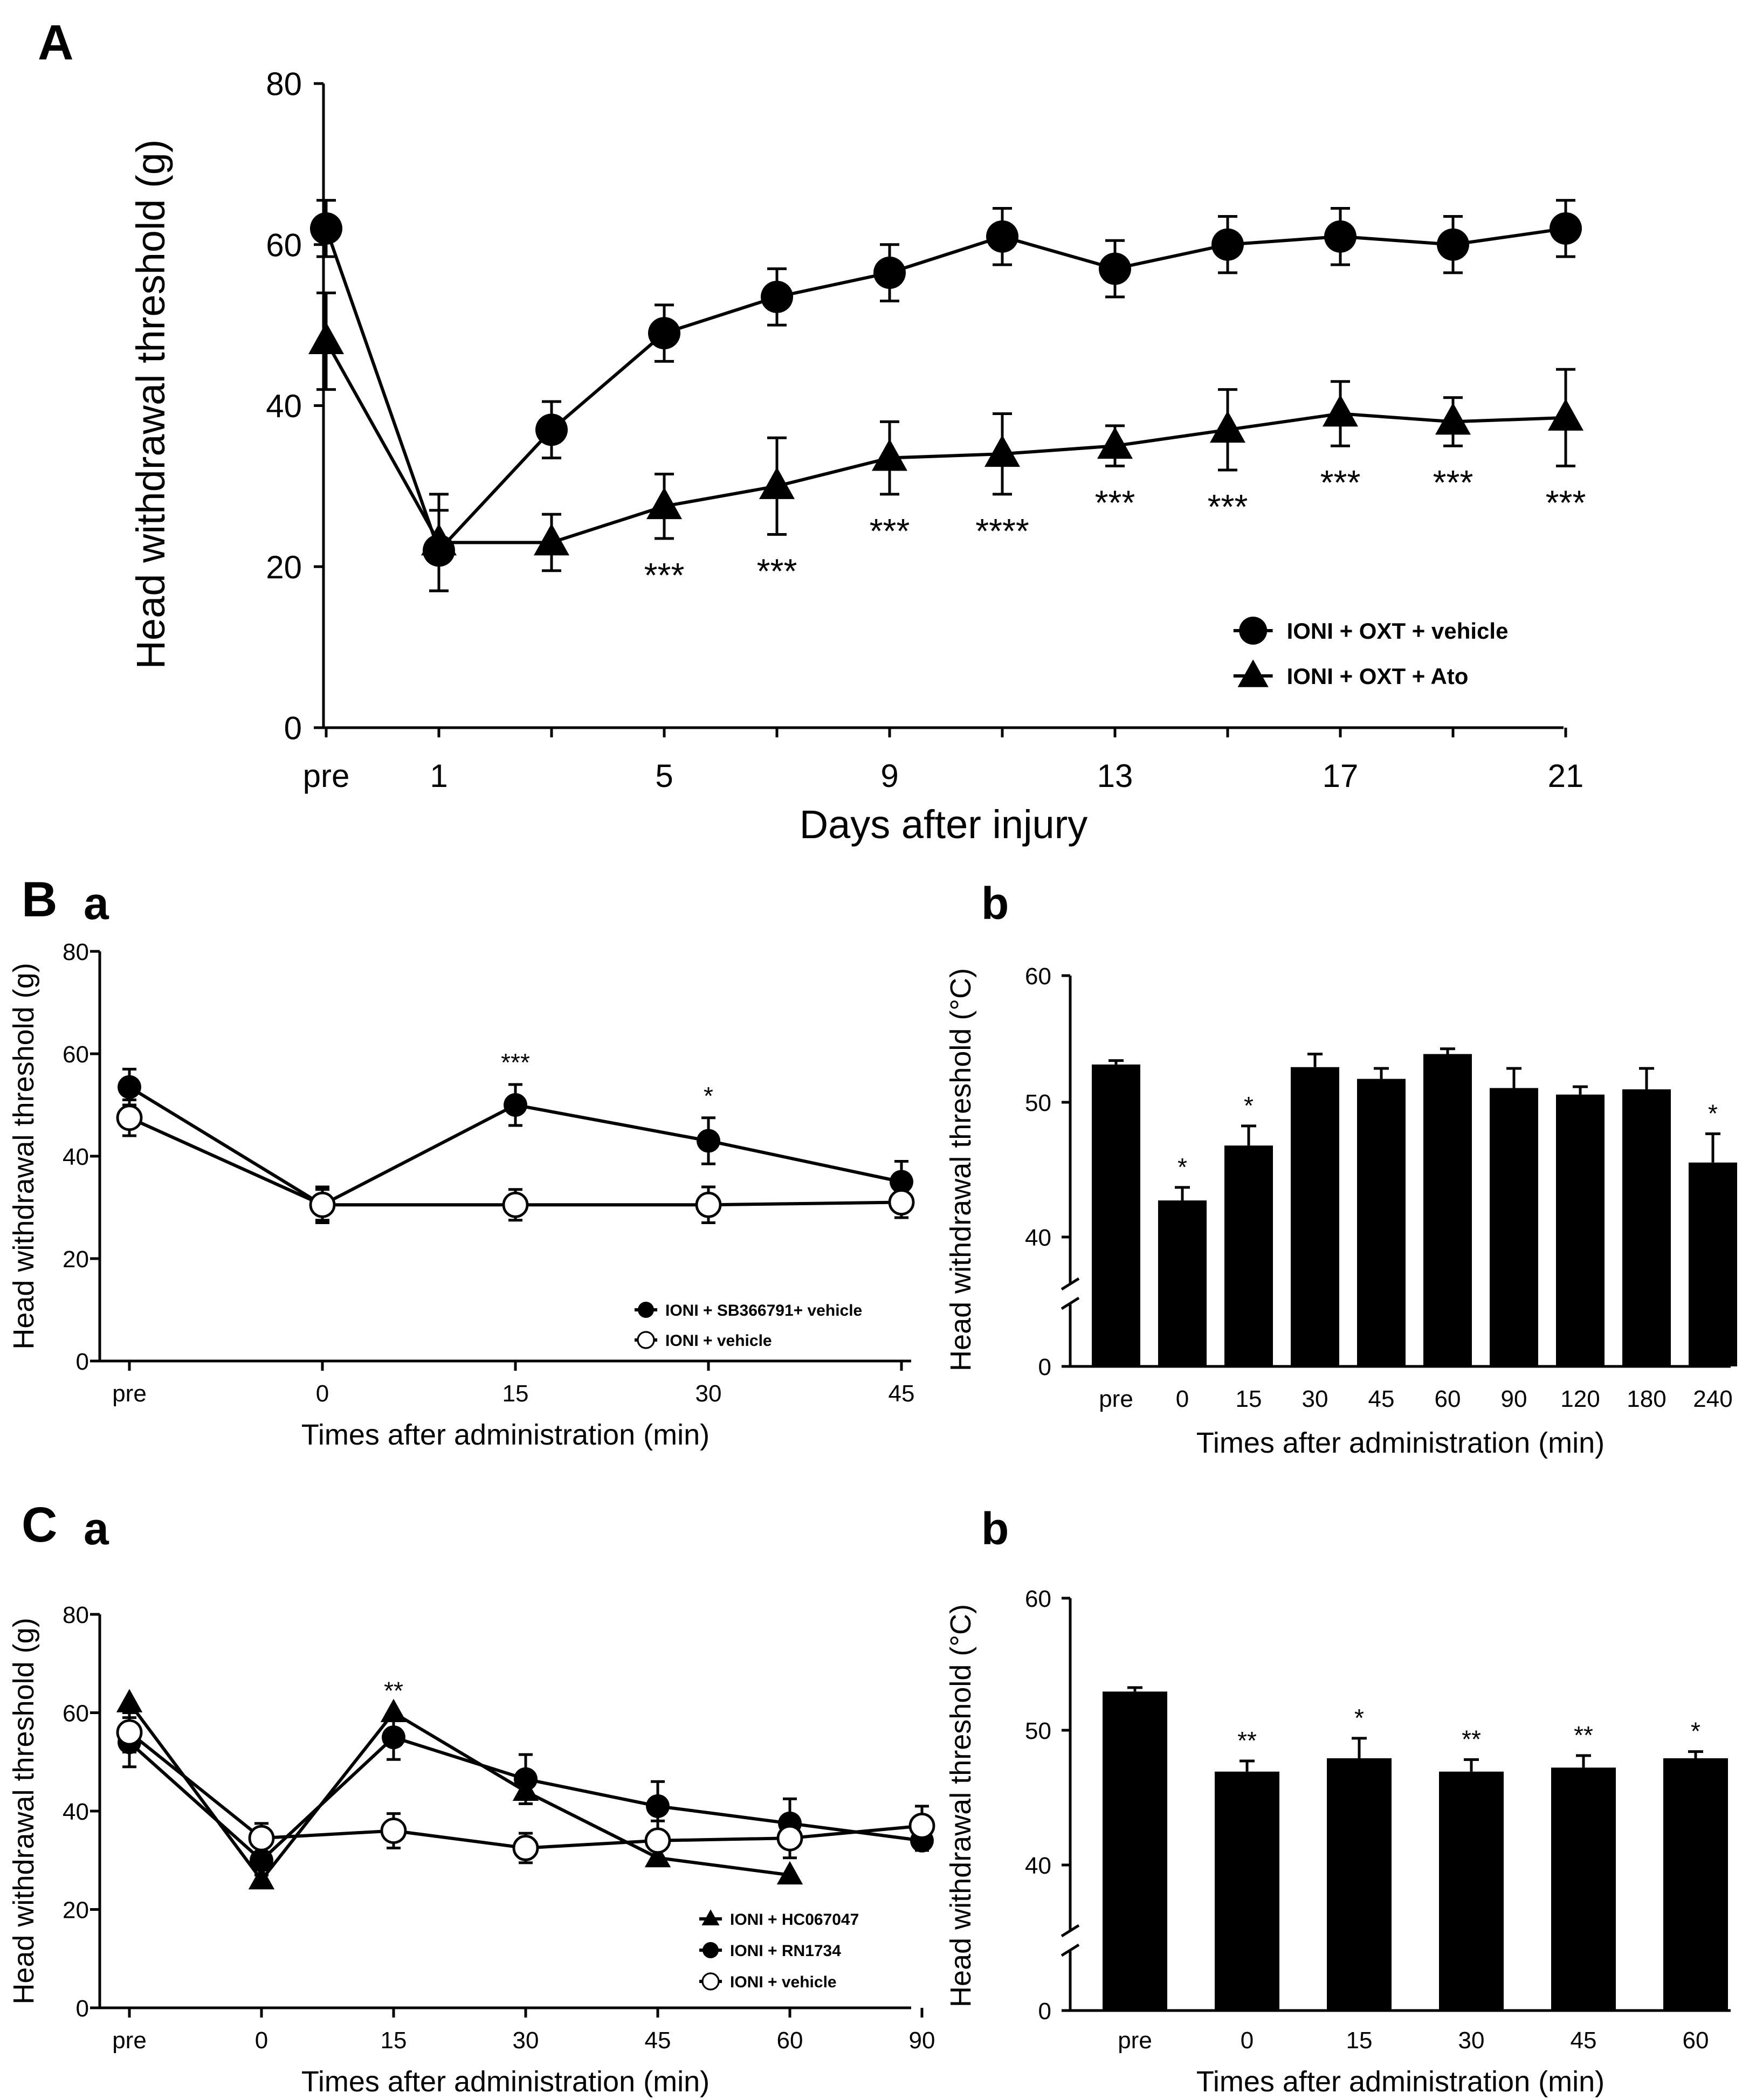  I want to click on series-line, so click(945, 390).